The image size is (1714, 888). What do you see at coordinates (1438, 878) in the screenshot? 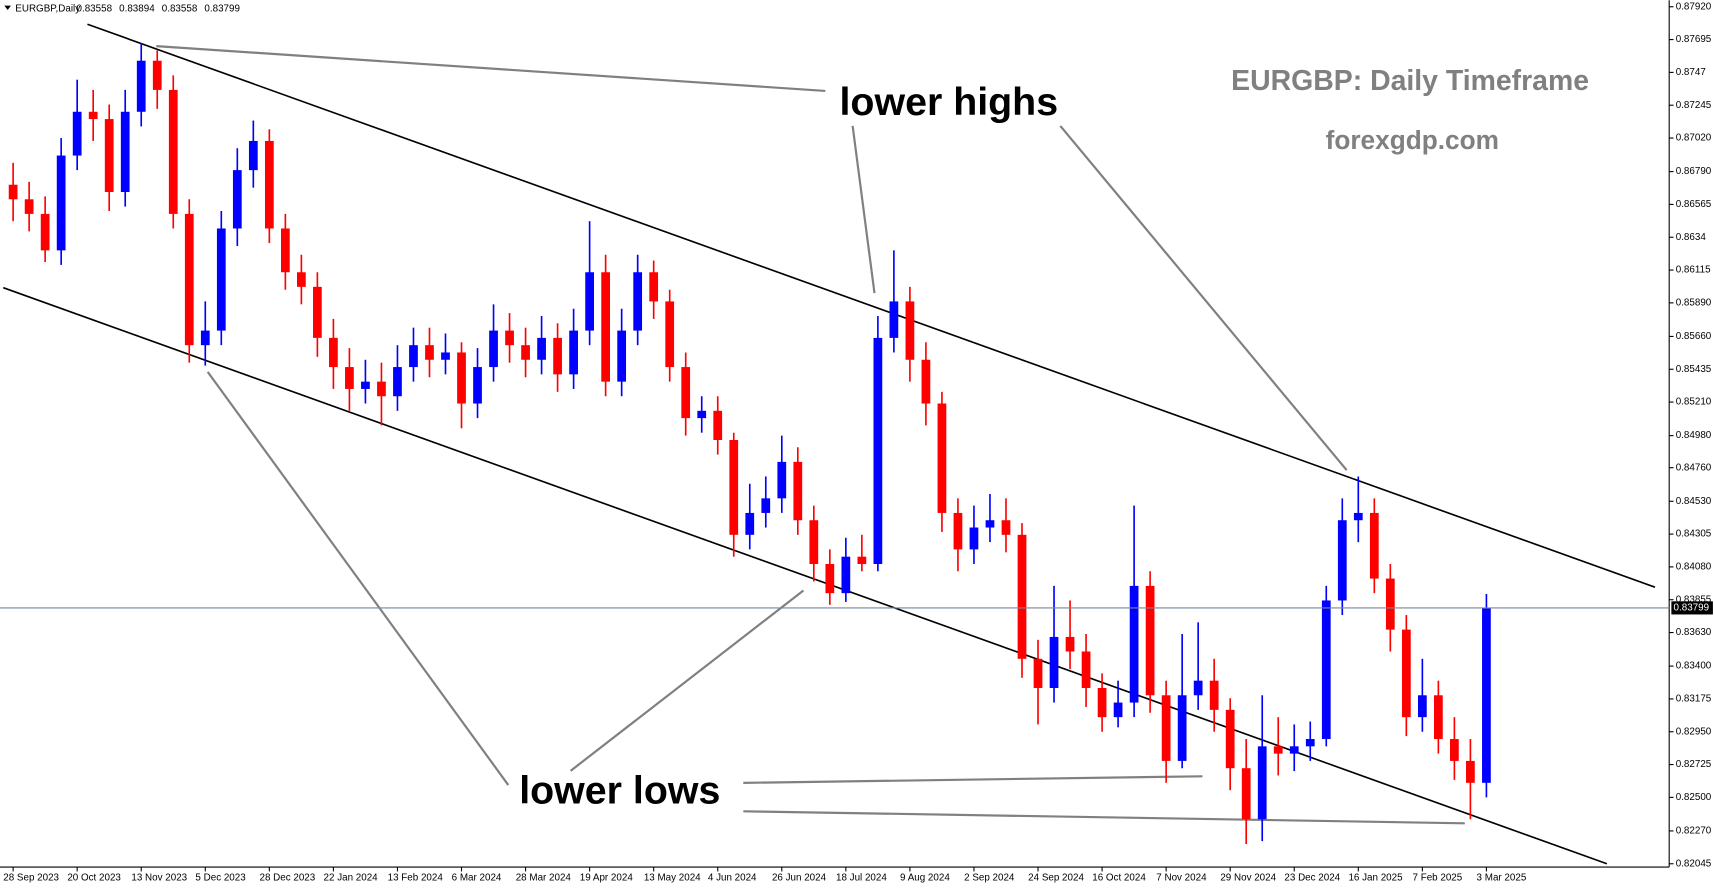
I see `x-tick-label: 7 Feb 2025` at bounding box center [1438, 878].